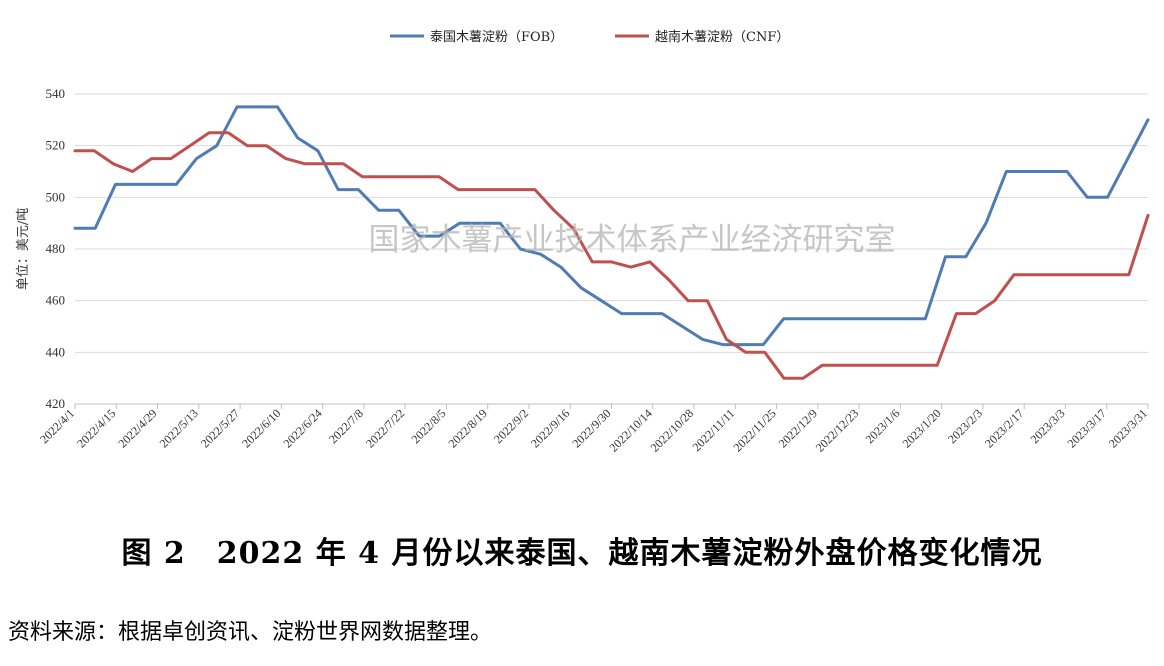 The height and width of the screenshot is (666, 1164). What do you see at coordinates (882, 426) in the screenshot?
I see `x-tick-label: 2023/1/6` at bounding box center [882, 426].